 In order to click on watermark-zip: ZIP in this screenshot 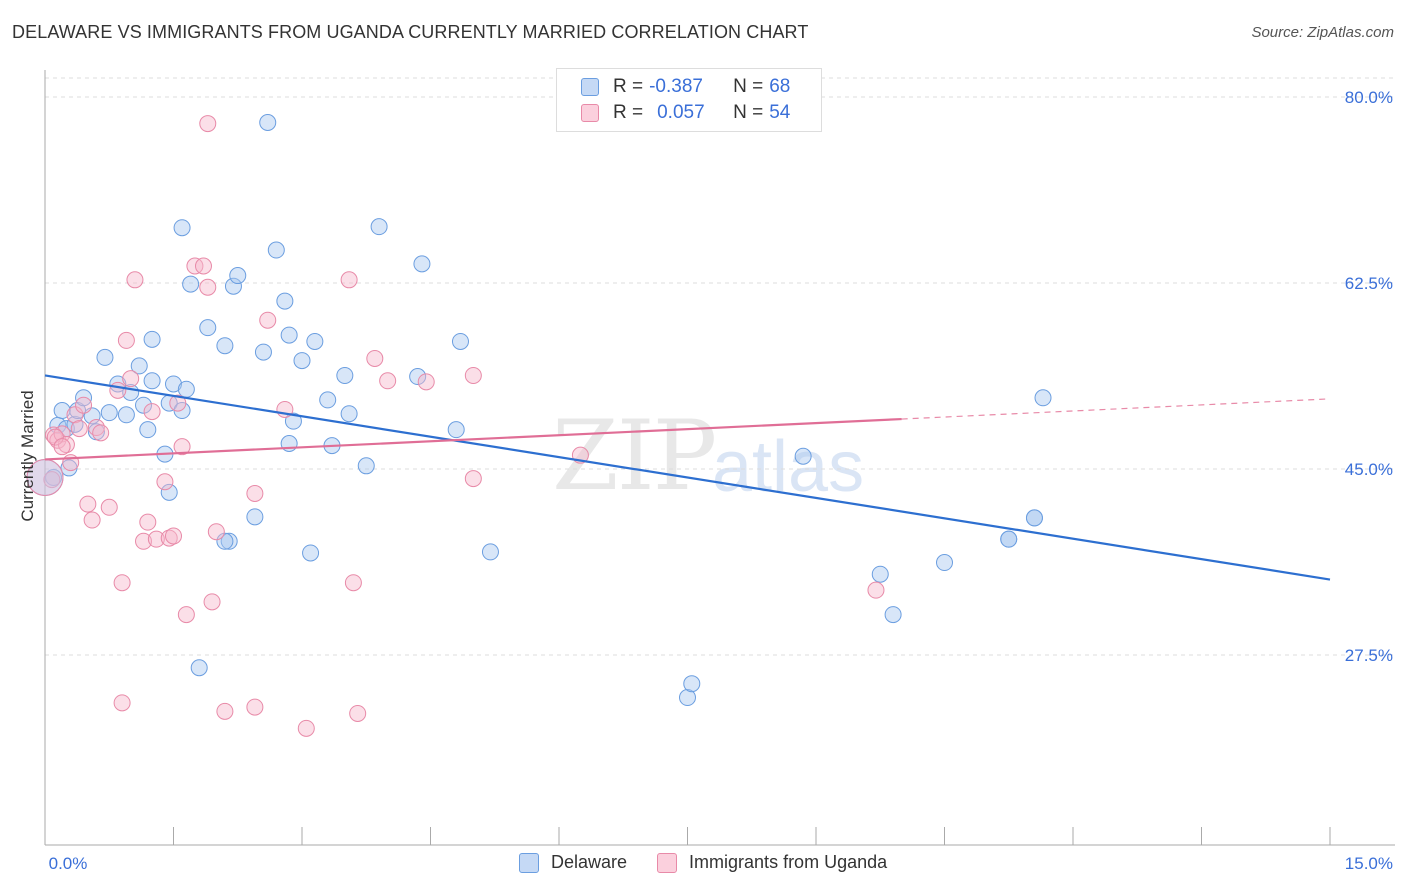, I will do `click(634, 456)`.